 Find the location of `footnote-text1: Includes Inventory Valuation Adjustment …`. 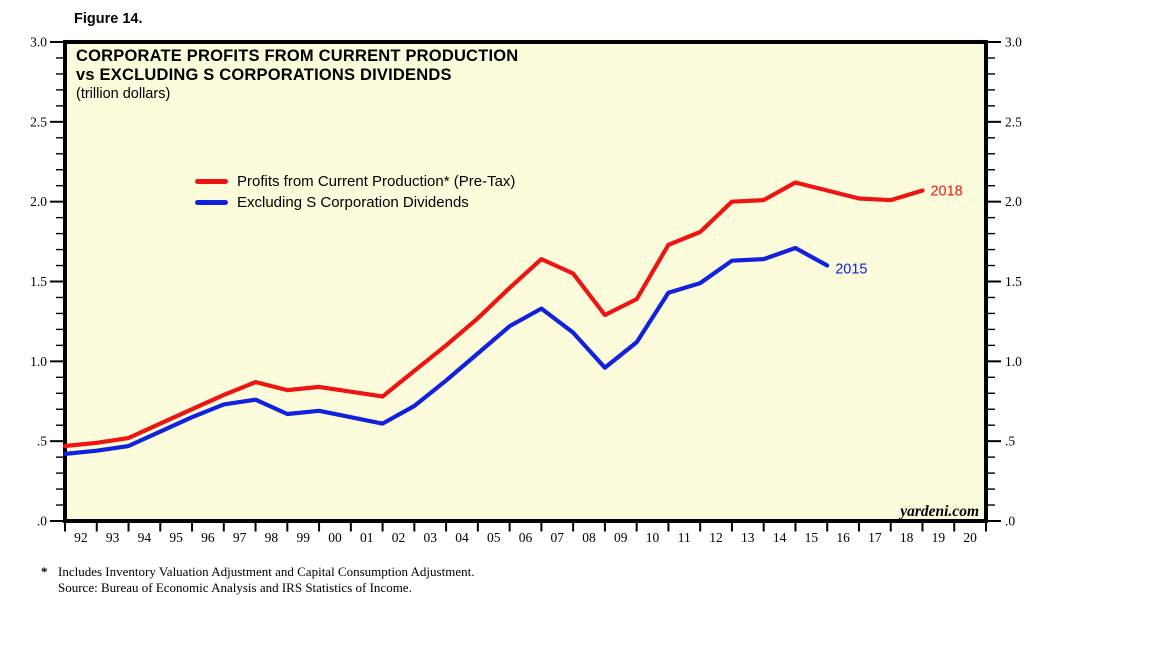

footnote-text1: Includes Inventory Valuation Adjustment … is located at coordinates (266, 571).